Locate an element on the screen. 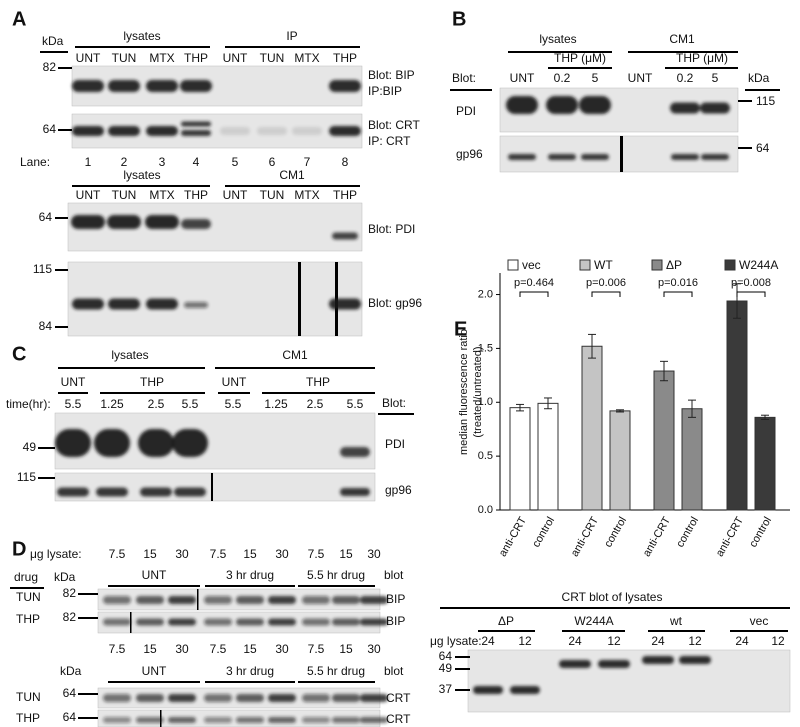 This screenshot has height=727, width=800. marker-label: 37 is located at coordinates (446, 689).